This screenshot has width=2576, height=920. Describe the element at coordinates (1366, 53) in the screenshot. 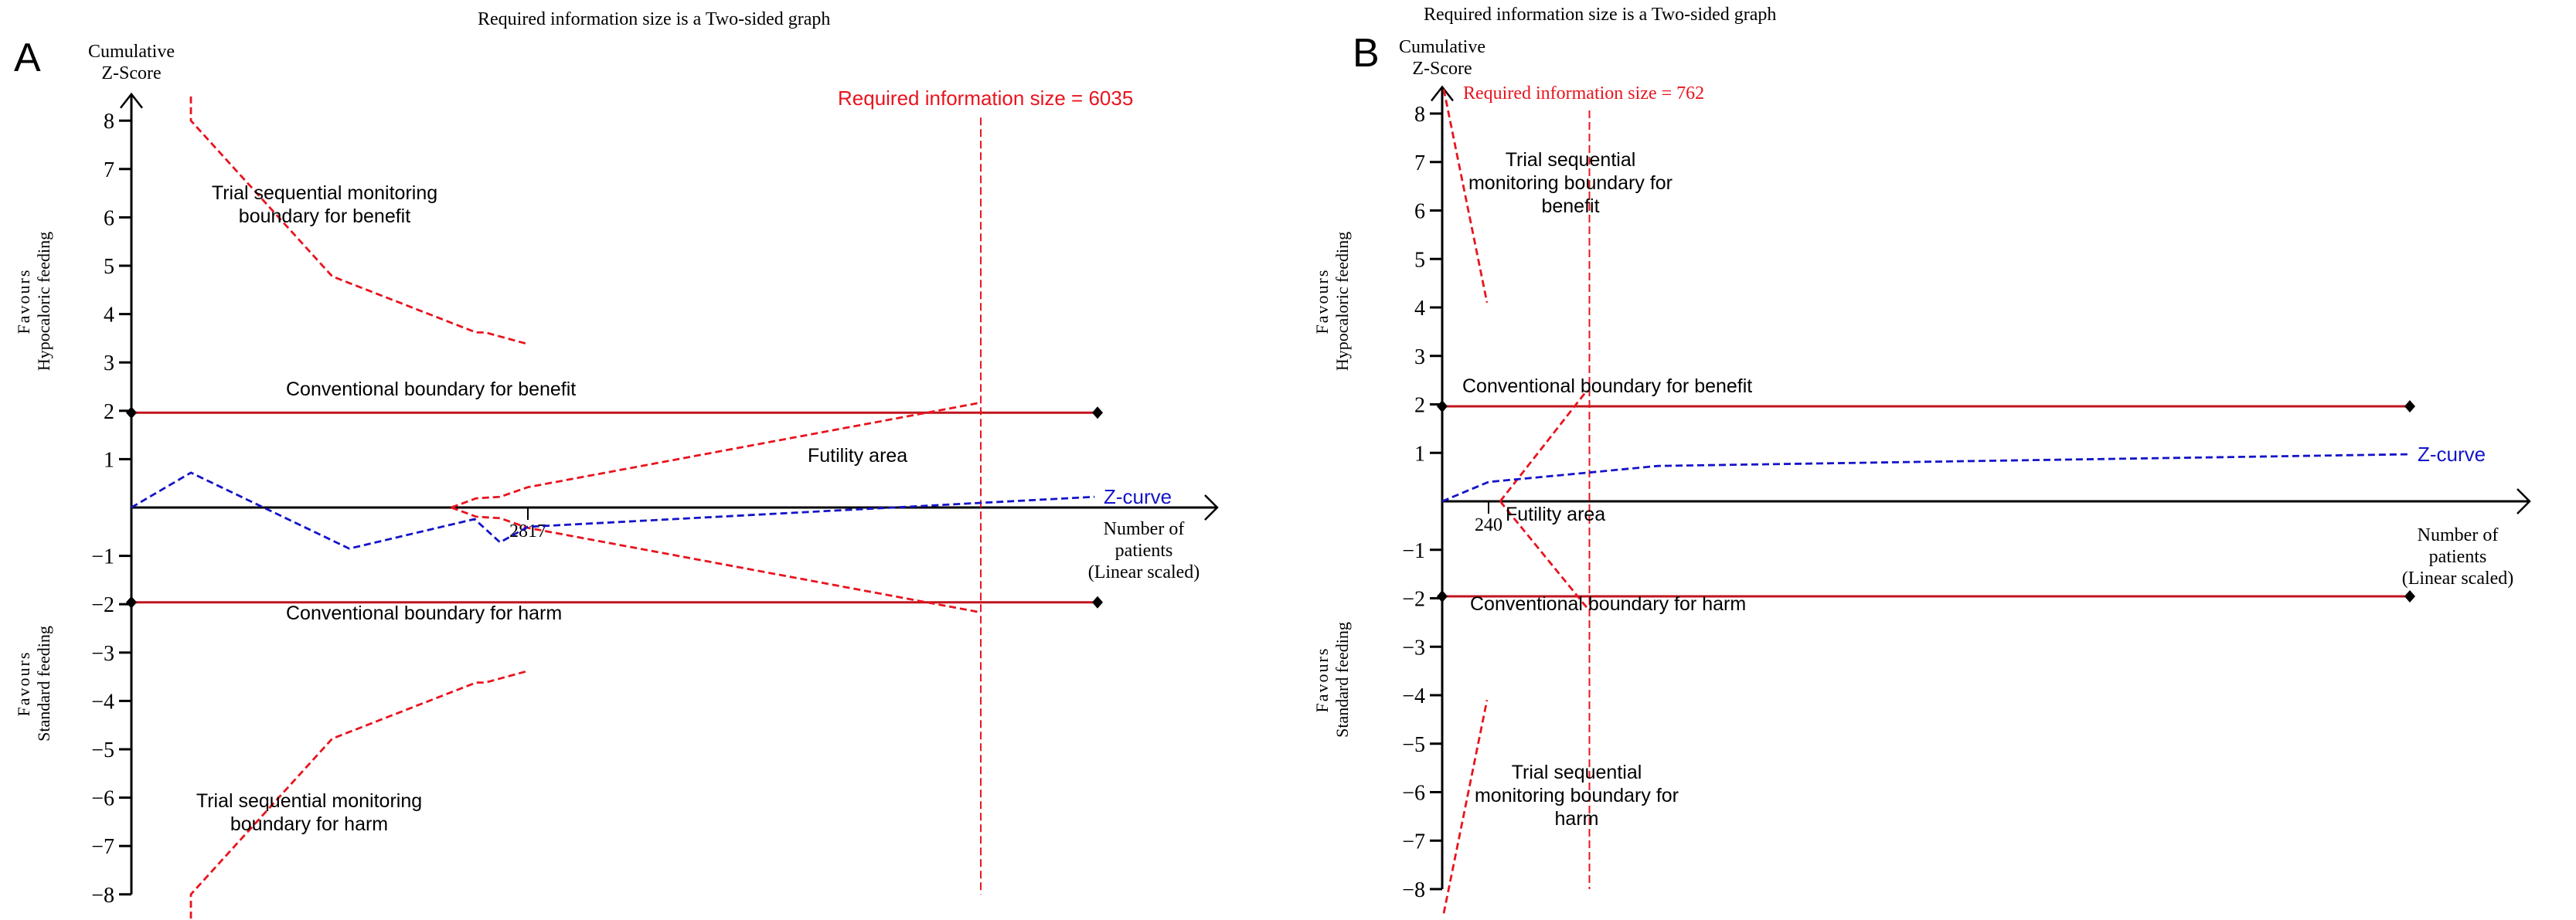

I see `panel-label: B` at that location.